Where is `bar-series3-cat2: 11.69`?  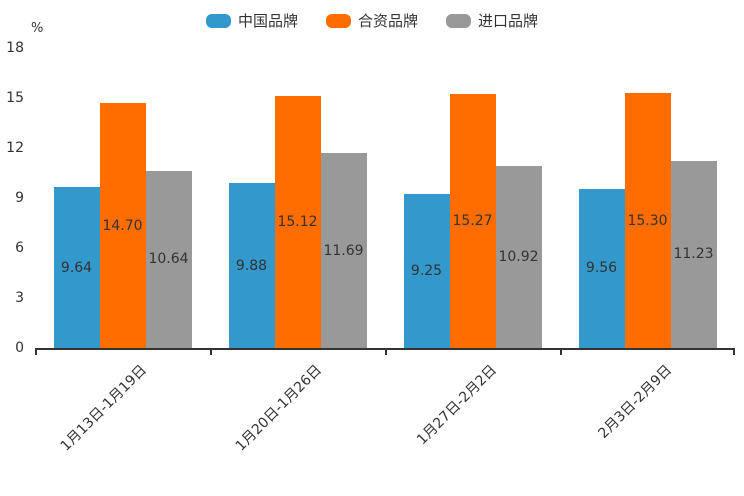
bar-series3-cat2: 11.69 is located at coordinates (343, 250).